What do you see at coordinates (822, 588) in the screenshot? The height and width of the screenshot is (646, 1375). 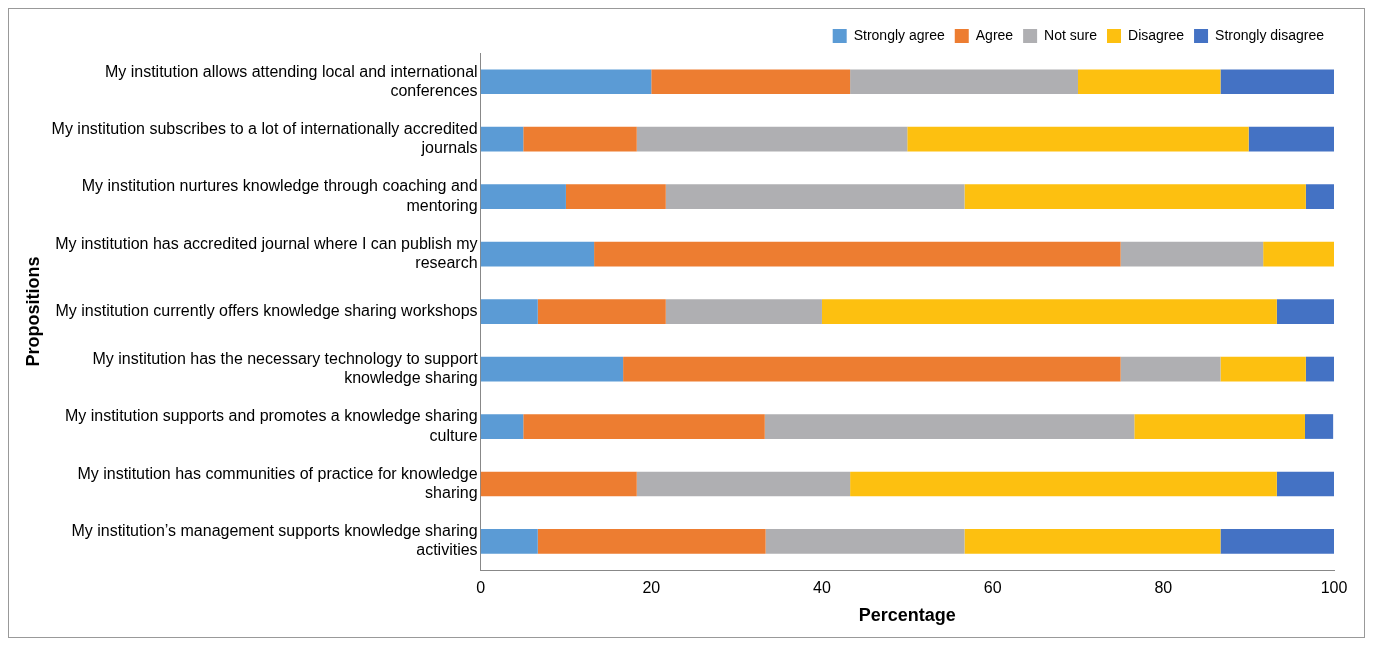 I see `x-tick-label: 40` at bounding box center [822, 588].